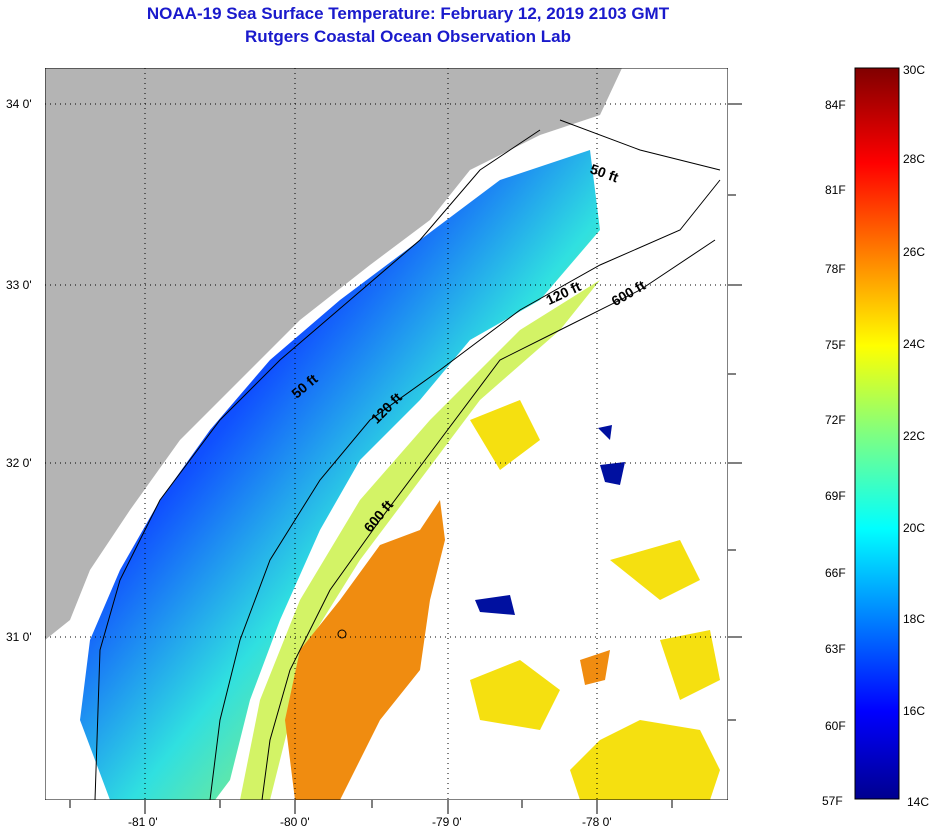 This screenshot has width=936, height=832. What do you see at coordinates (835, 496) in the screenshot?
I see `colorbar-f-label: 69F` at bounding box center [835, 496].